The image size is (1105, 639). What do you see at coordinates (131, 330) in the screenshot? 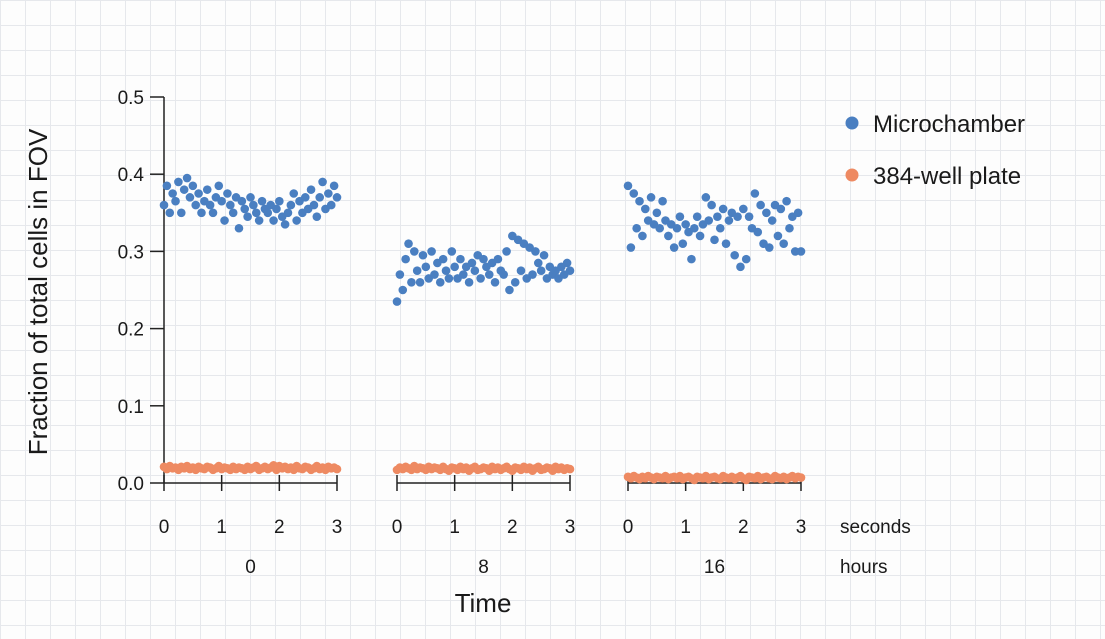
I see `y-tick-label: 0.2` at bounding box center [131, 330].